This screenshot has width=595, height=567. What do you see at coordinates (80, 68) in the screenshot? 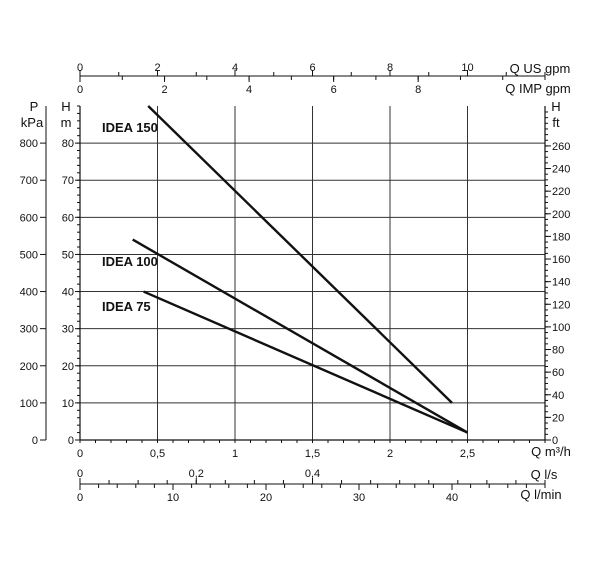
I see `us-gpm-axis-tick-label: 0` at bounding box center [80, 68].